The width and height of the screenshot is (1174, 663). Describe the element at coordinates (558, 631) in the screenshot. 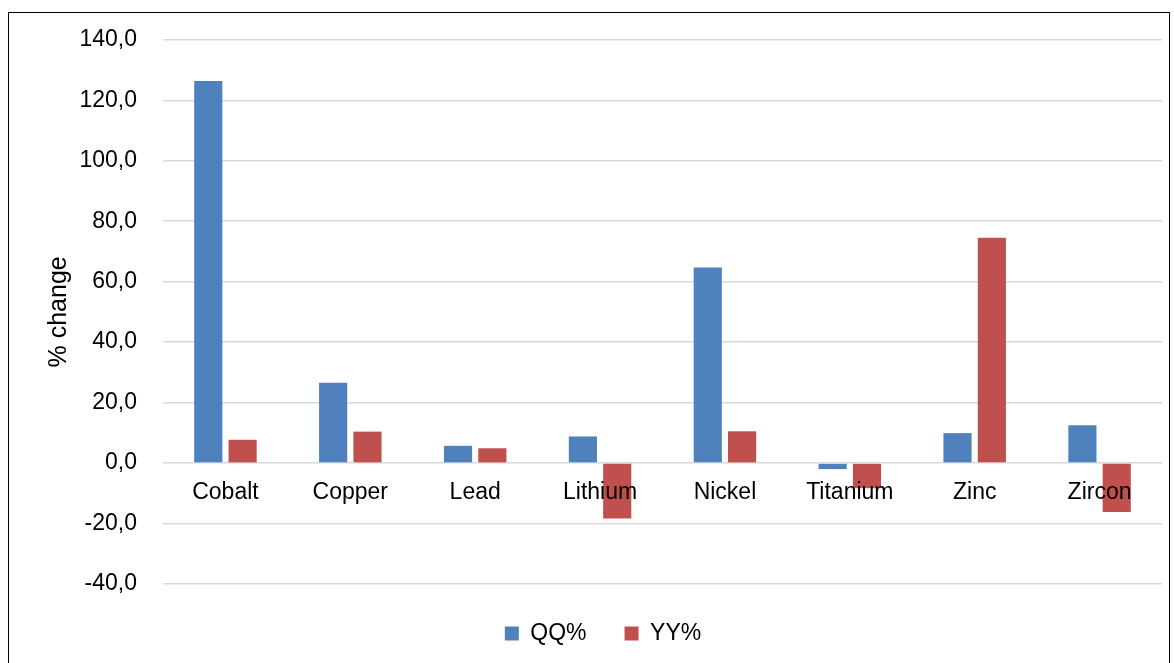

I see `legend-label: QQ%` at that location.